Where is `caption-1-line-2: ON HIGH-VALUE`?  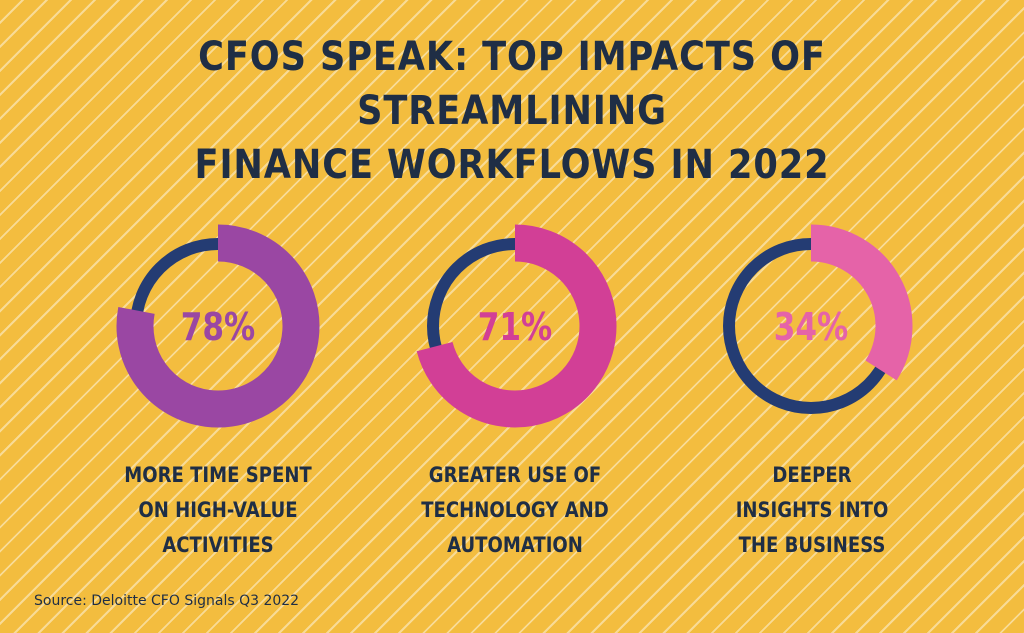
caption-1-line-2: ON HIGH-VALUE is located at coordinates (218, 510).